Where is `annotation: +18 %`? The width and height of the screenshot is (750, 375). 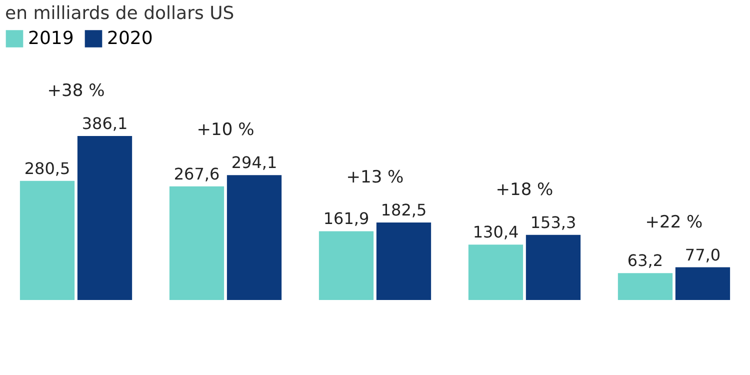 annotation: +18 % is located at coordinates (525, 190).